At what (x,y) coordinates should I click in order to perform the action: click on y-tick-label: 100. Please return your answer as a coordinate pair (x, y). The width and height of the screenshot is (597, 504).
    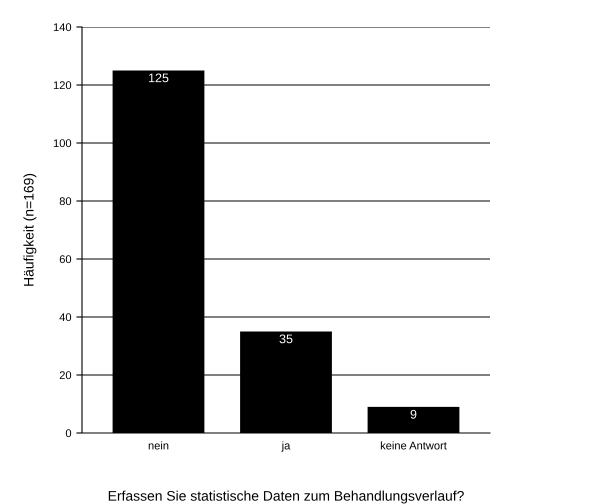
    Looking at the image, I should click on (63, 143).